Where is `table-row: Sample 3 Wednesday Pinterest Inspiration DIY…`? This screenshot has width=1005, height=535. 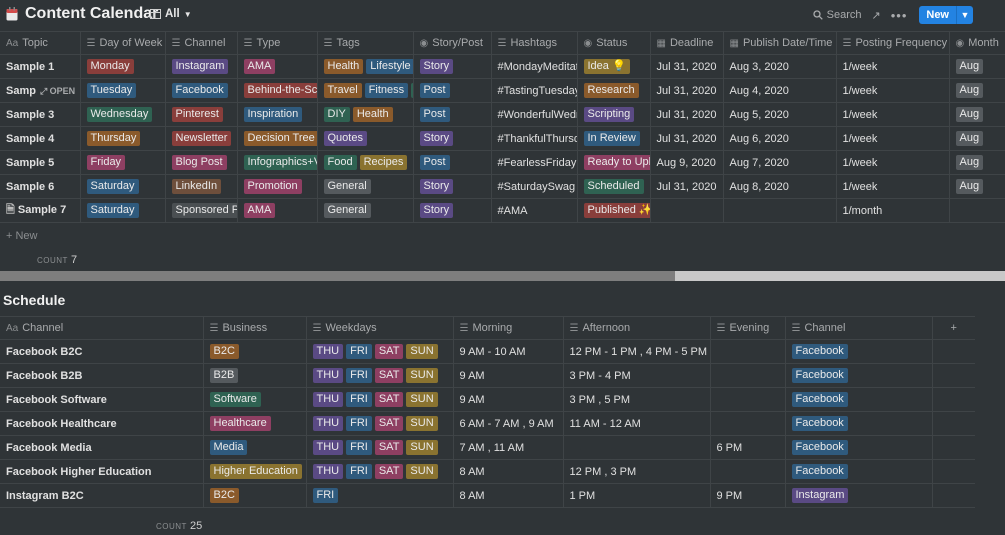 table-row: Sample 3 Wednesday Pinterest Inspiration DIY… is located at coordinates (502, 114).